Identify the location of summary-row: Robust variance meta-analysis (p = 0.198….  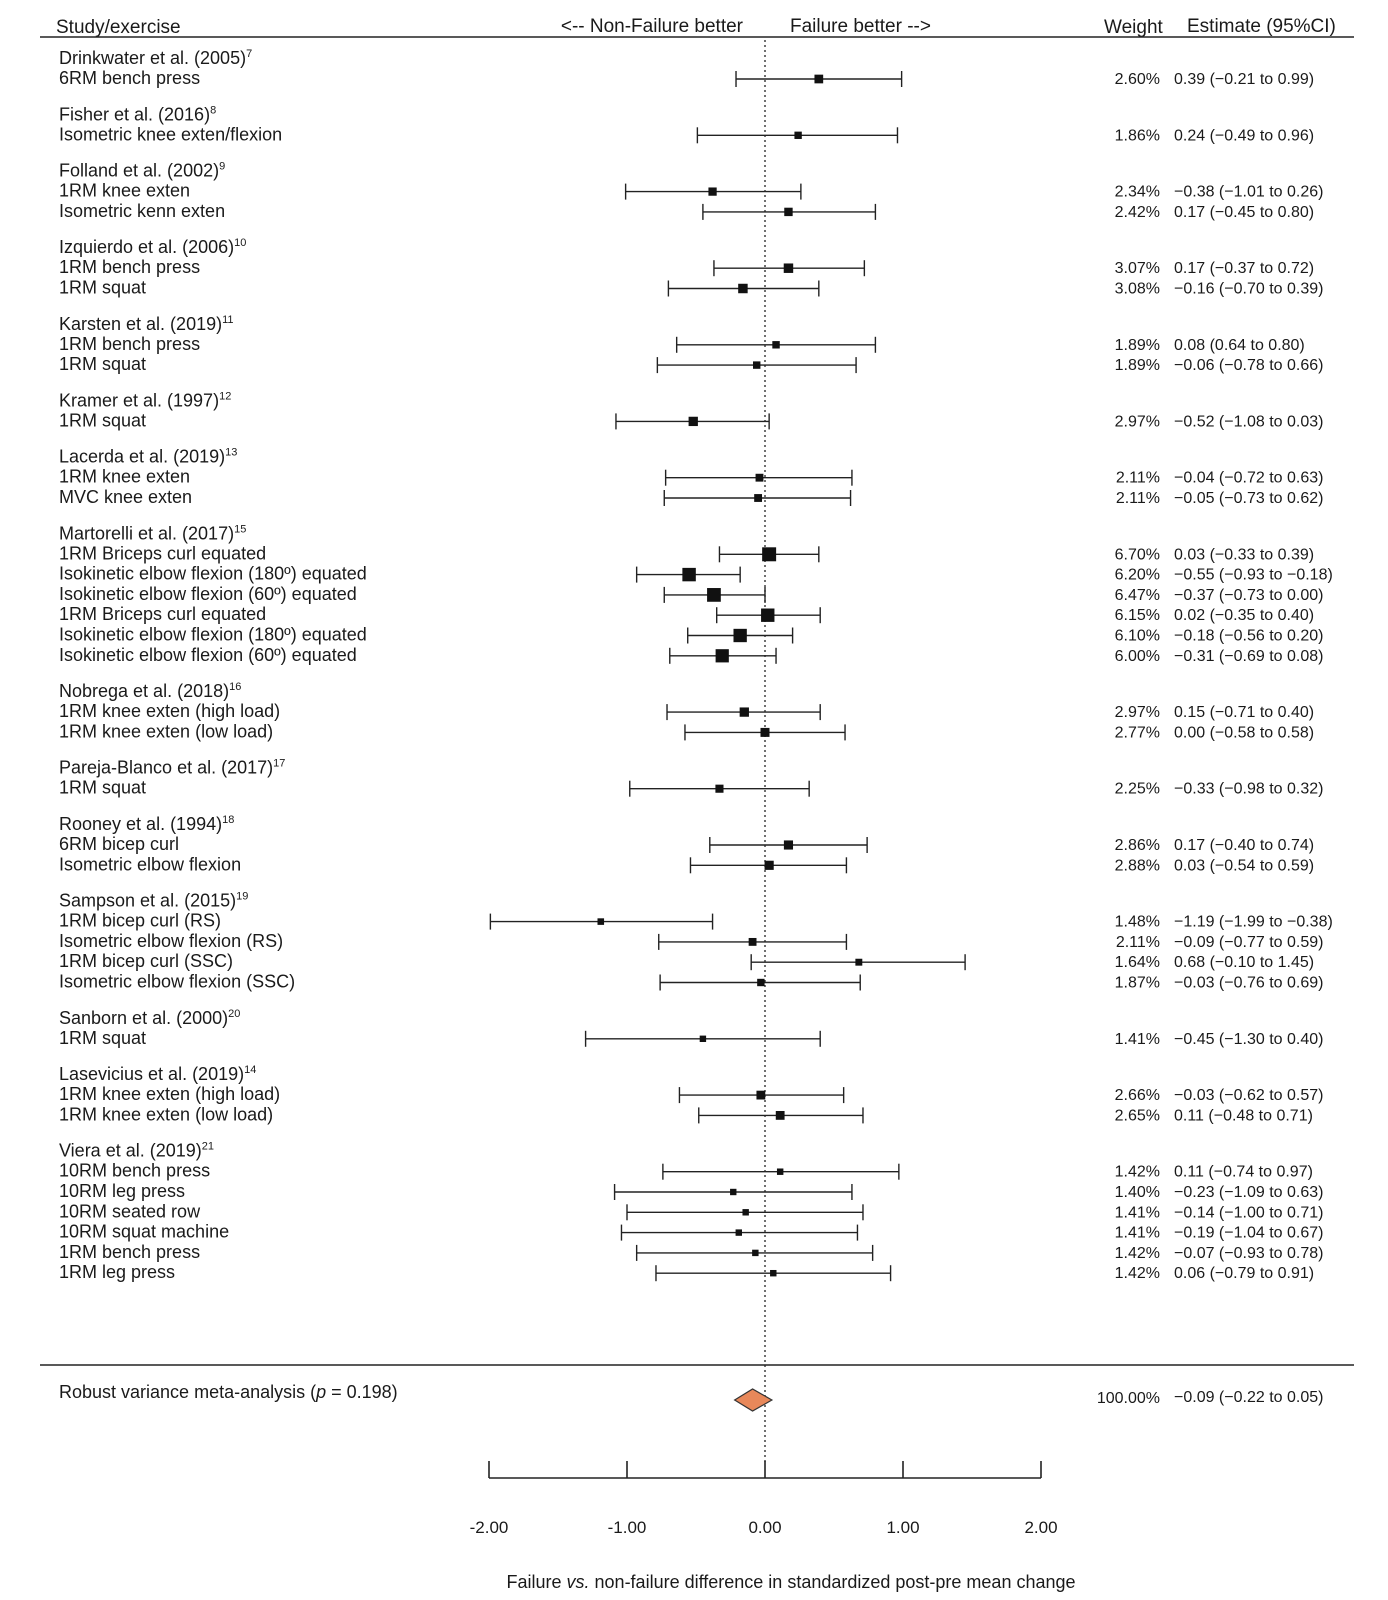
(691, 1397).